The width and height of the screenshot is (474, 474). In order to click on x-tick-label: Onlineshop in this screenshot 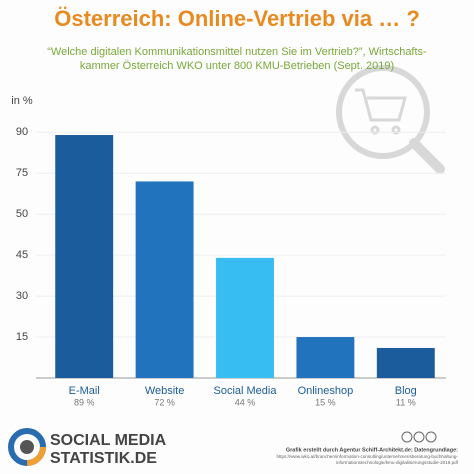, I will do `click(326, 391)`.